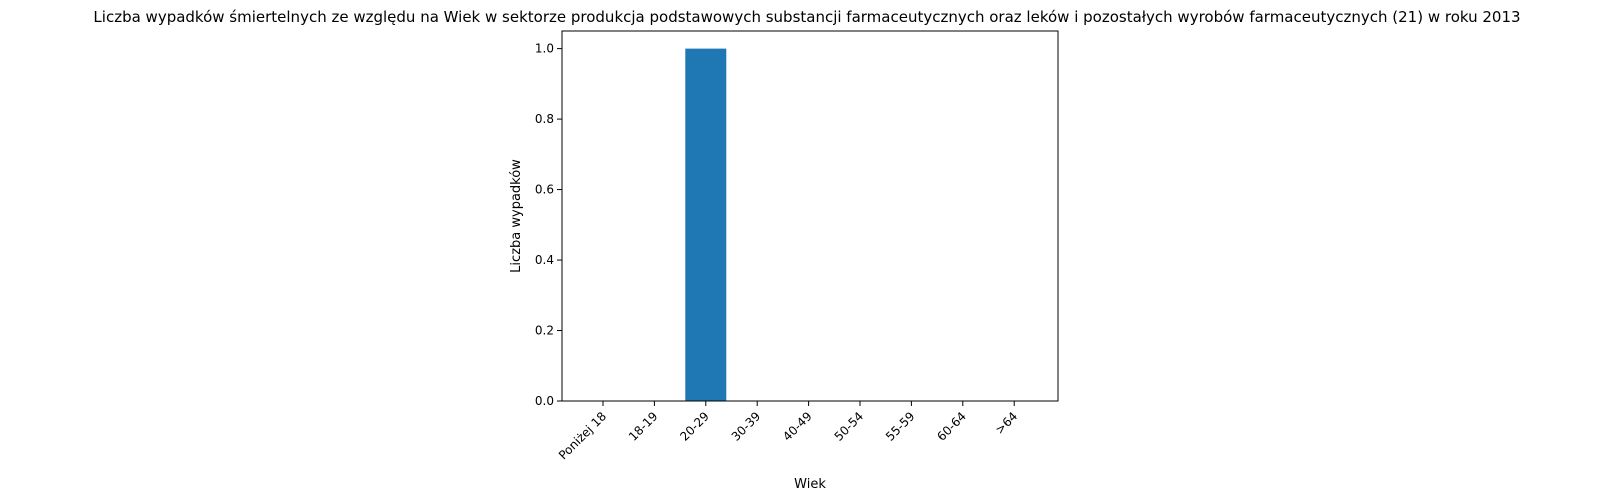 This screenshot has width=1615, height=500. What do you see at coordinates (849, 426) in the screenshot?
I see `x-tick-label: 50-54` at bounding box center [849, 426].